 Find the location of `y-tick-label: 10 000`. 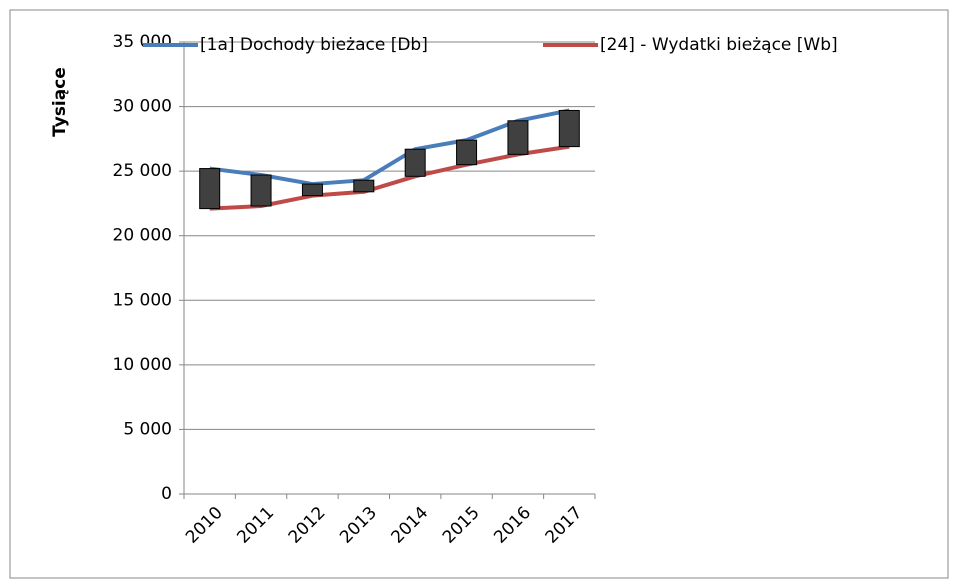

y-tick-label: 10 000 is located at coordinates (142, 365).